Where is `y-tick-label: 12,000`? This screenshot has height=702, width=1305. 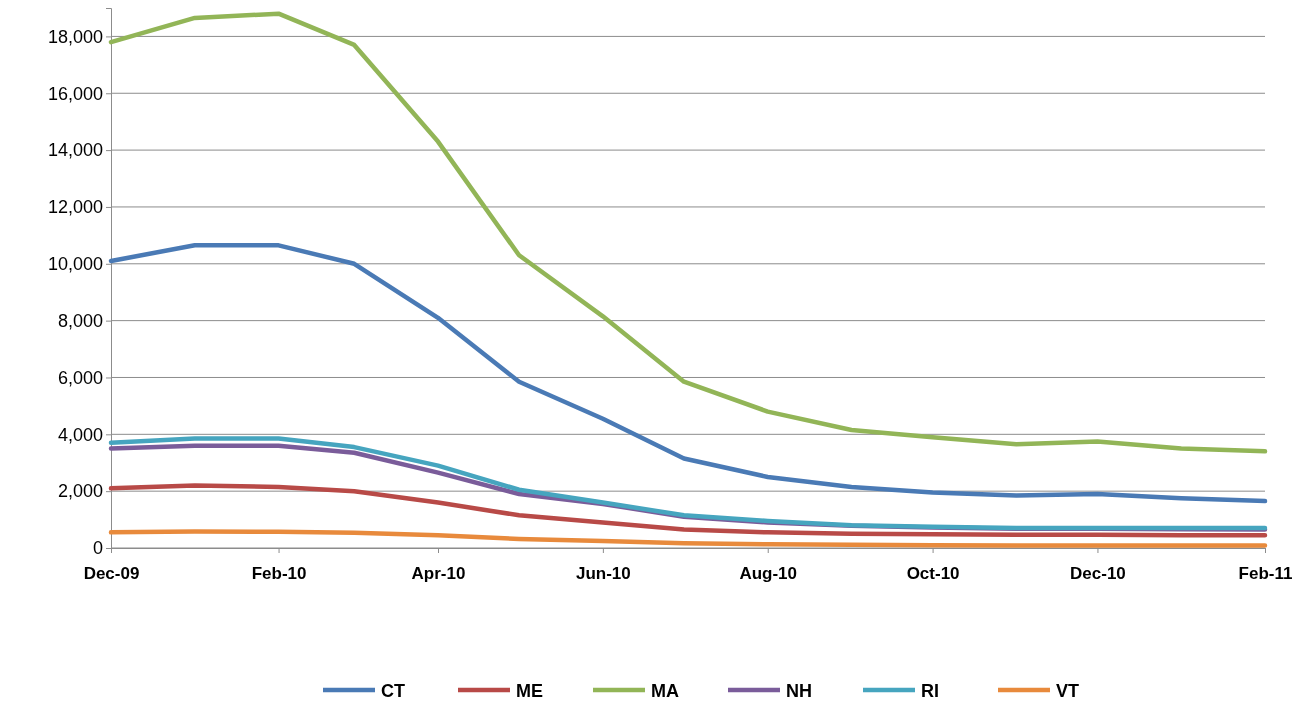
y-tick-label: 12,000 is located at coordinates (75, 207).